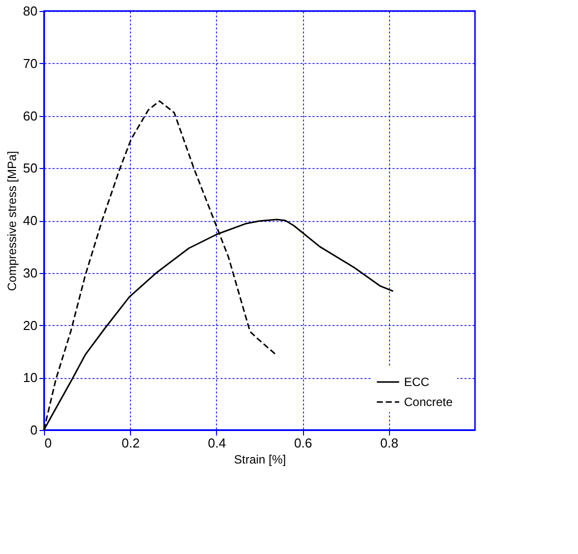 The width and height of the screenshot is (578, 554). Describe the element at coordinates (34, 430) in the screenshot. I see `y-tick-label: 0` at that location.